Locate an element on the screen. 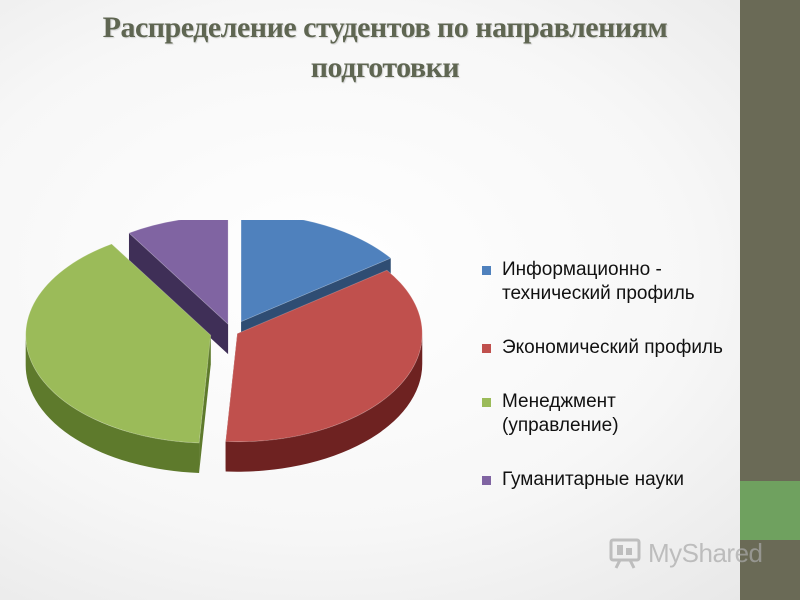 The height and width of the screenshot is (600, 800). legend-swatch-humanities is located at coordinates (486, 480).